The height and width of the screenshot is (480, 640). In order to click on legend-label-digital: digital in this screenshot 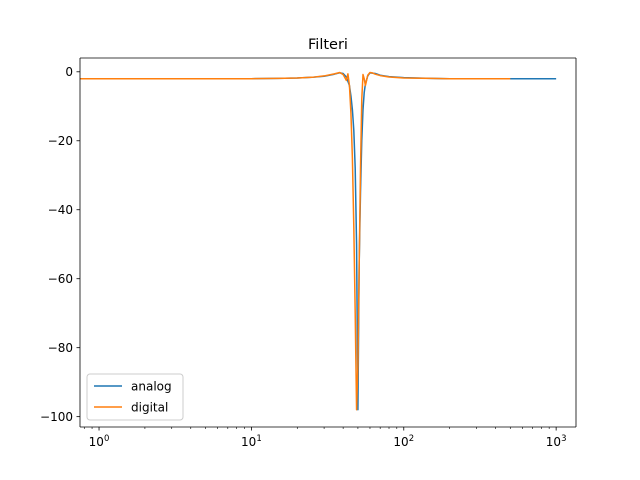, I will do `click(149, 407)`.